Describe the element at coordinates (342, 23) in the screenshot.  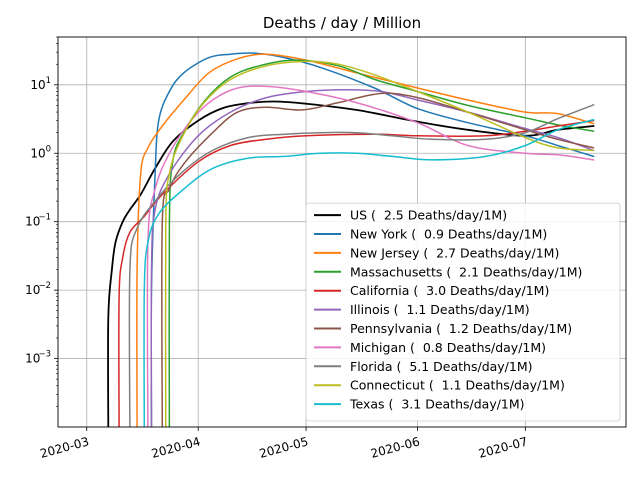
I see `chart-title: Deaths / day / Million` at that location.